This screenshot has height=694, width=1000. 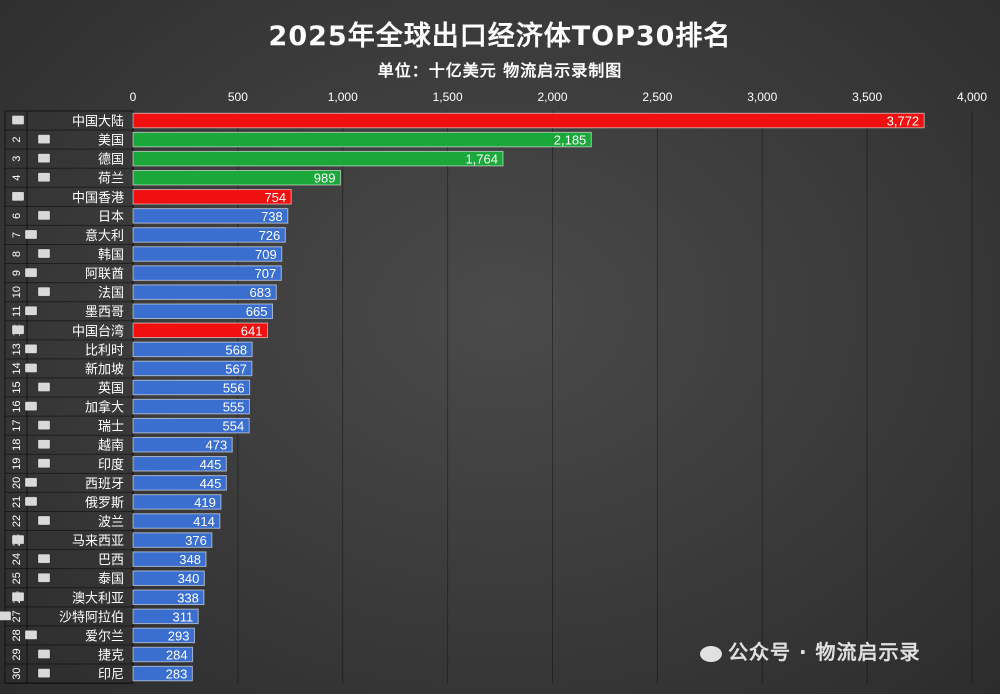 I want to click on rank-label: 15, so click(x=17, y=387).